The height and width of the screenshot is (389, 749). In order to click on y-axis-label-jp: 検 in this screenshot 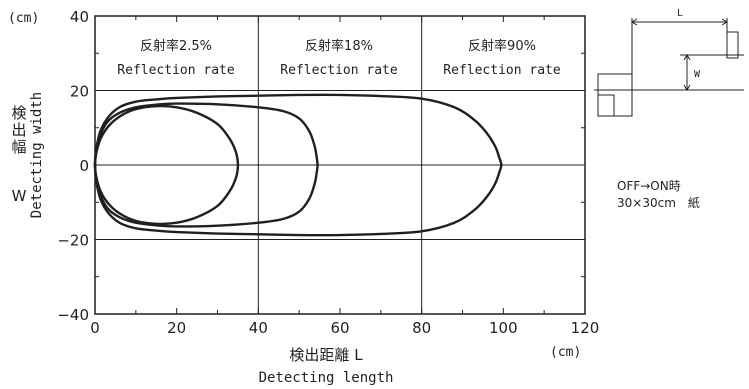, I will do `click(18, 113)`.